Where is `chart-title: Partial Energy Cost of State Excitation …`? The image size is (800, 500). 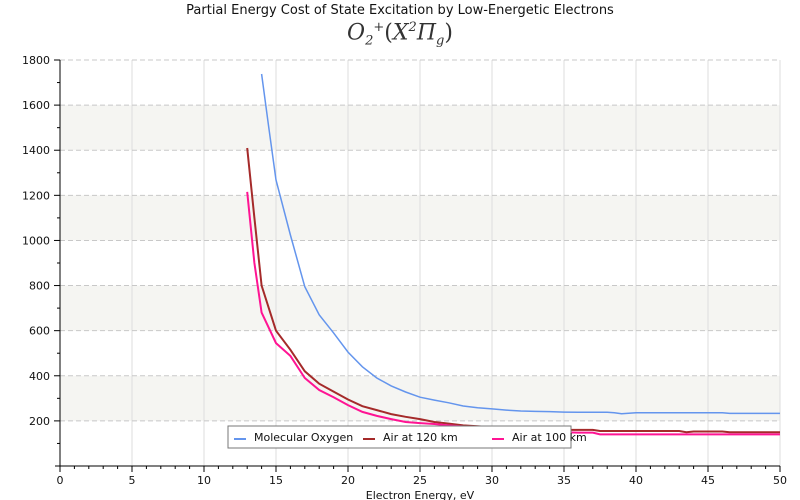 chart-title: Partial Energy Cost of State Excitation … is located at coordinates (400, 10).